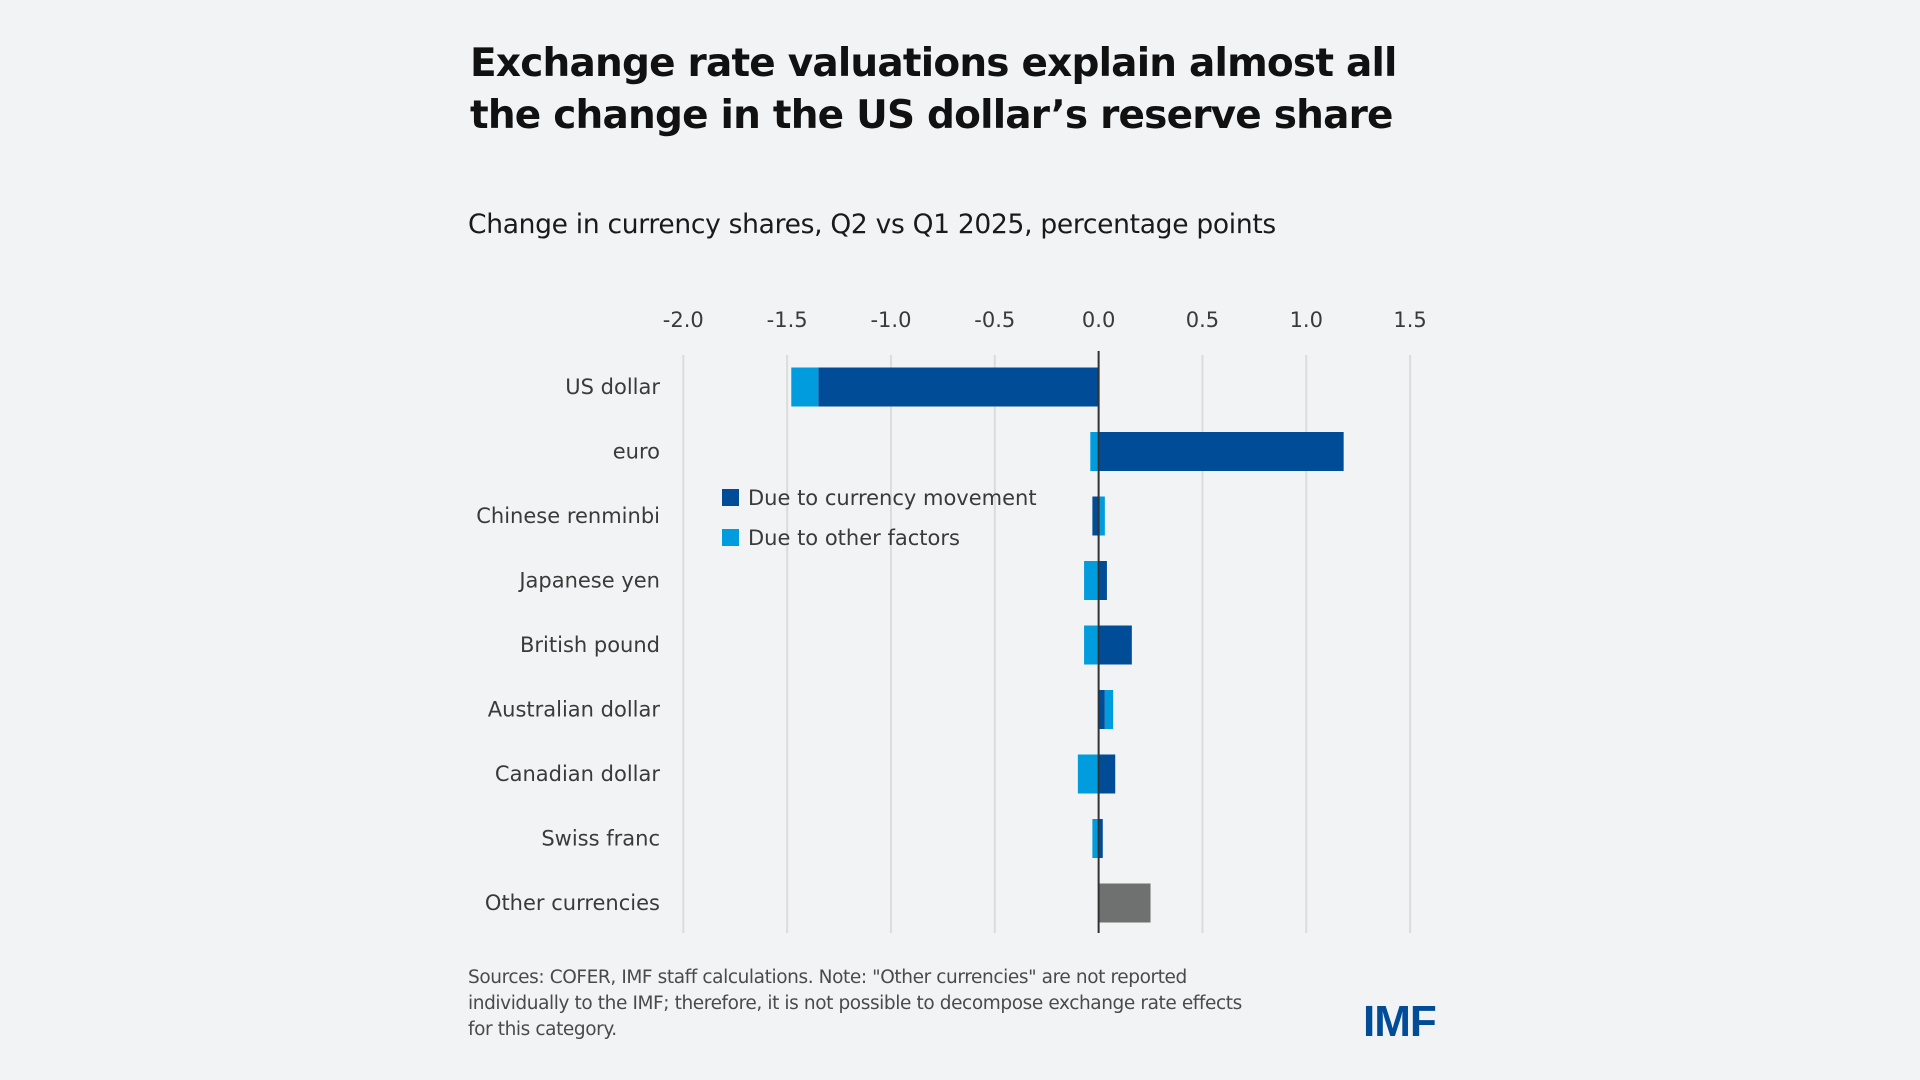  I want to click on legend-label: Due to other factors, so click(854, 538).